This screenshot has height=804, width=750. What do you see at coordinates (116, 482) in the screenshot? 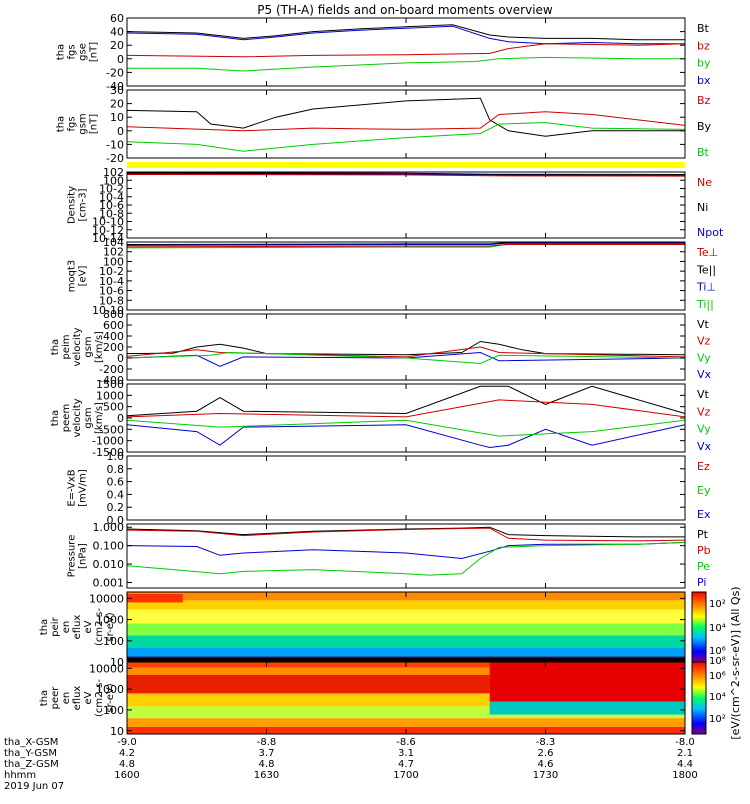
I see `y-tick-label: 0.6` at bounding box center [116, 482].